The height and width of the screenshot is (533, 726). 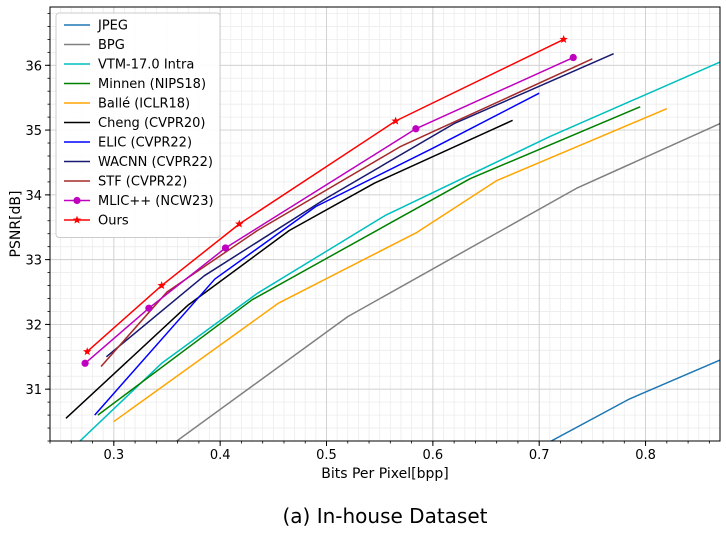 I want to click on legend-marker-ours, so click(x=77, y=219).